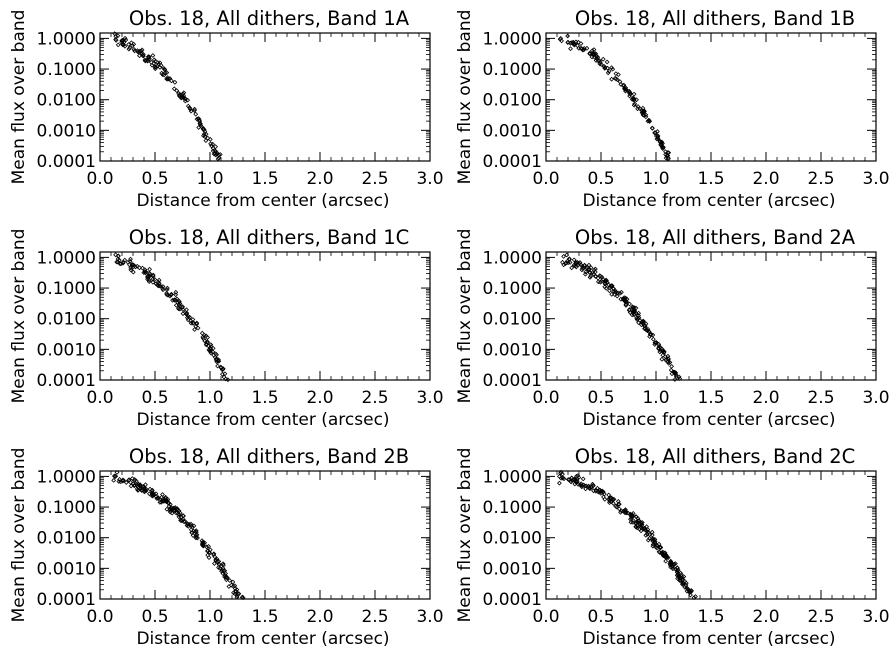  I want to click on x-tick-label: 1.5, so click(710, 179).